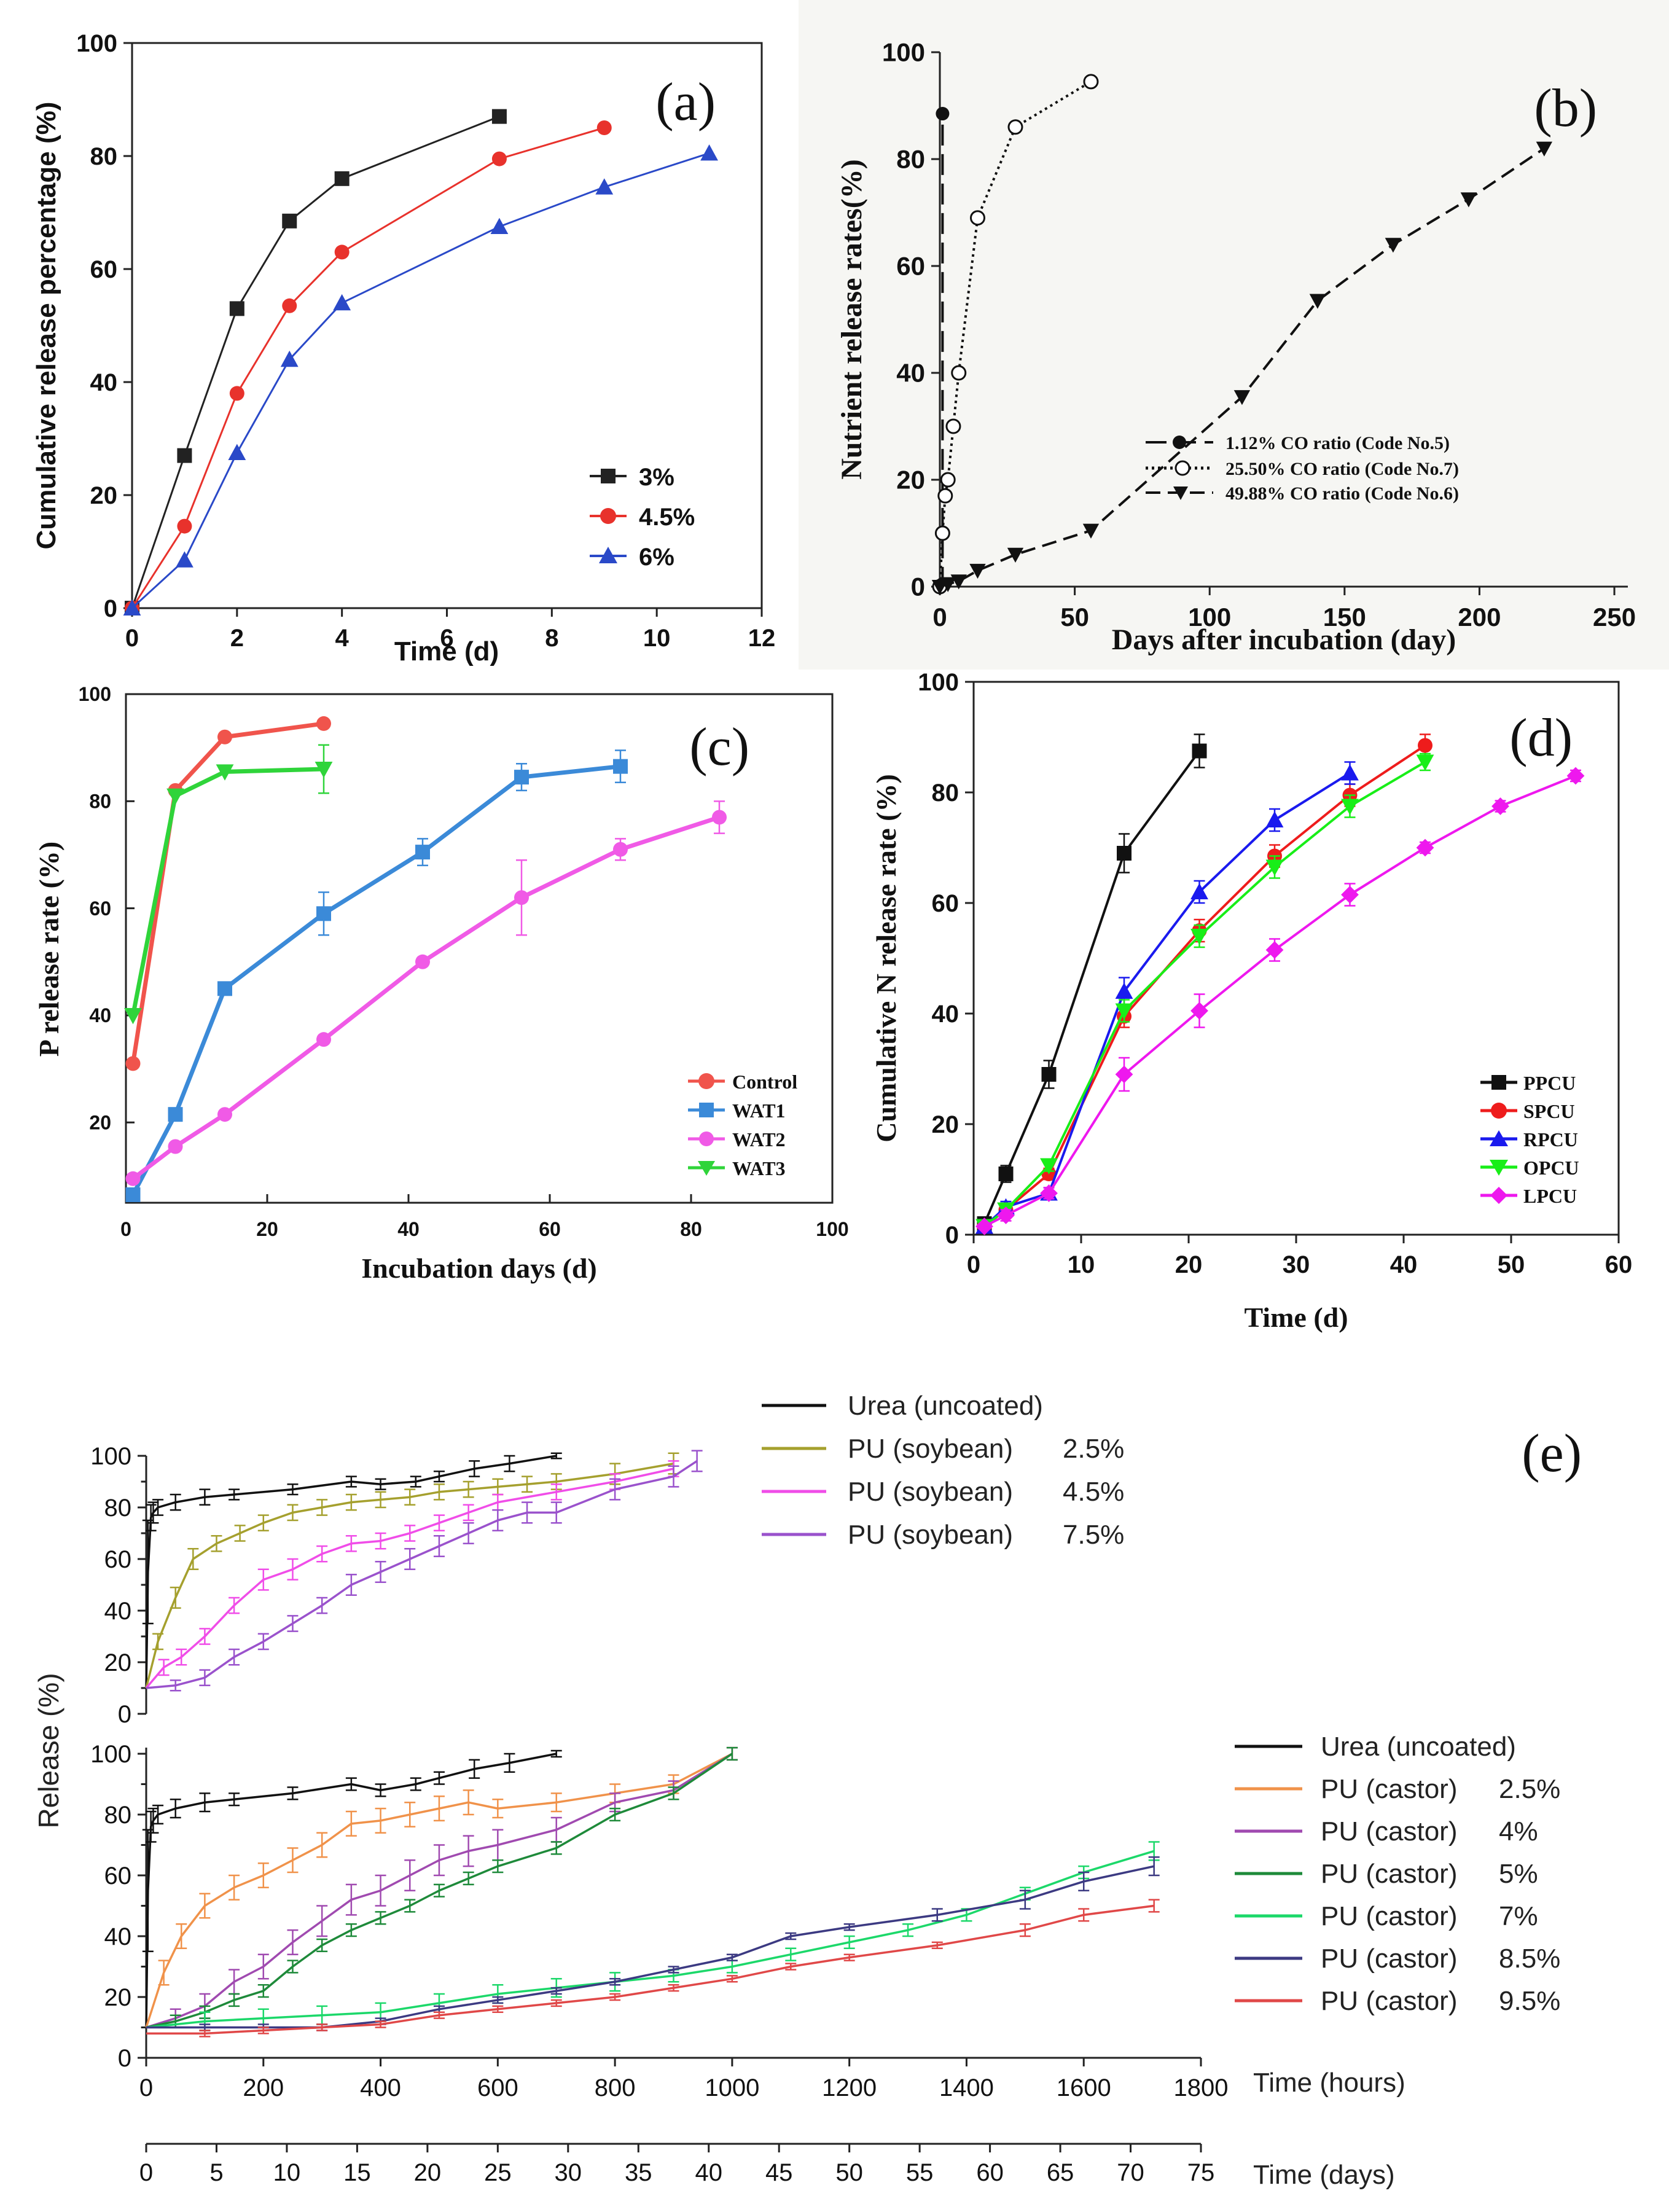  What do you see at coordinates (1093, 1492) in the screenshot?
I see `legend-label-suffix: 4.5%` at bounding box center [1093, 1492].